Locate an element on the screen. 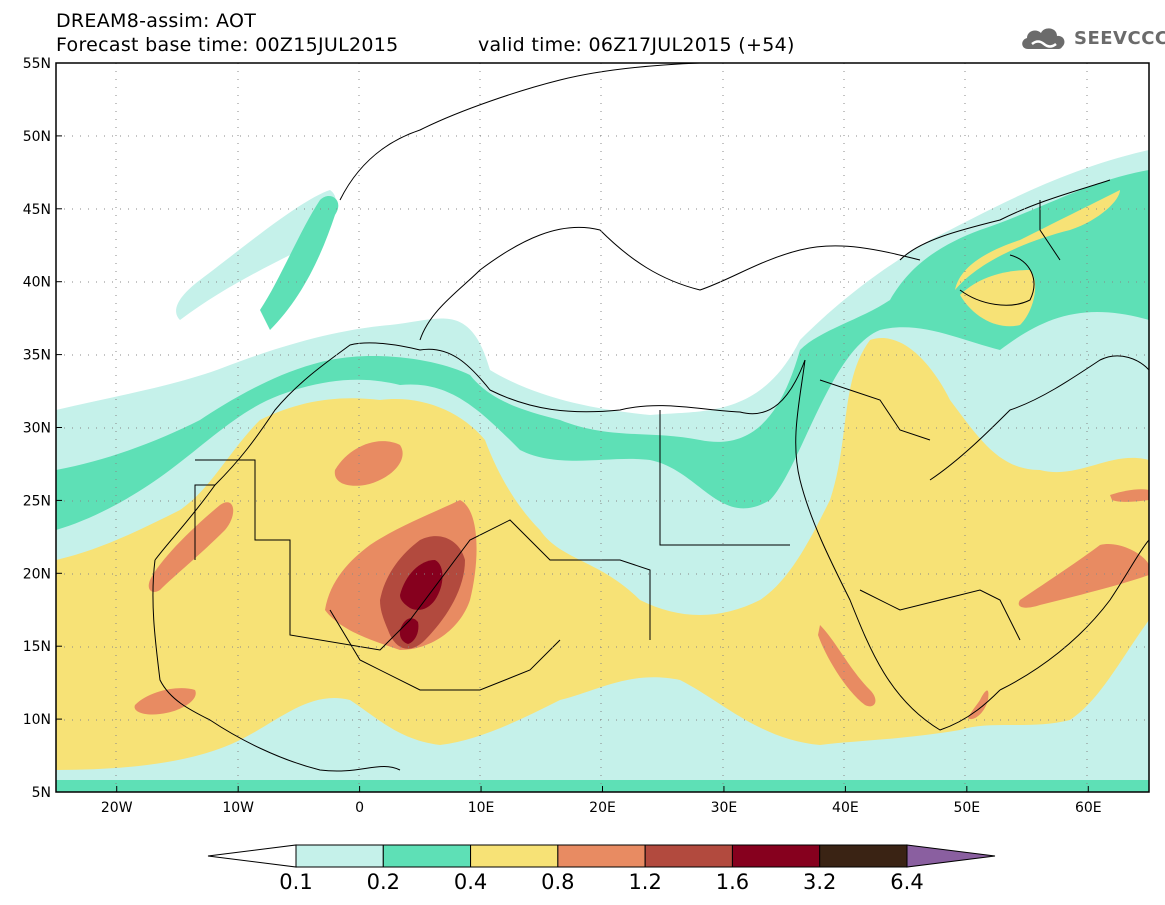 Image resolution: width=1165 pixels, height=905 pixels. y-tick-label: 30N is located at coordinates (37, 429).